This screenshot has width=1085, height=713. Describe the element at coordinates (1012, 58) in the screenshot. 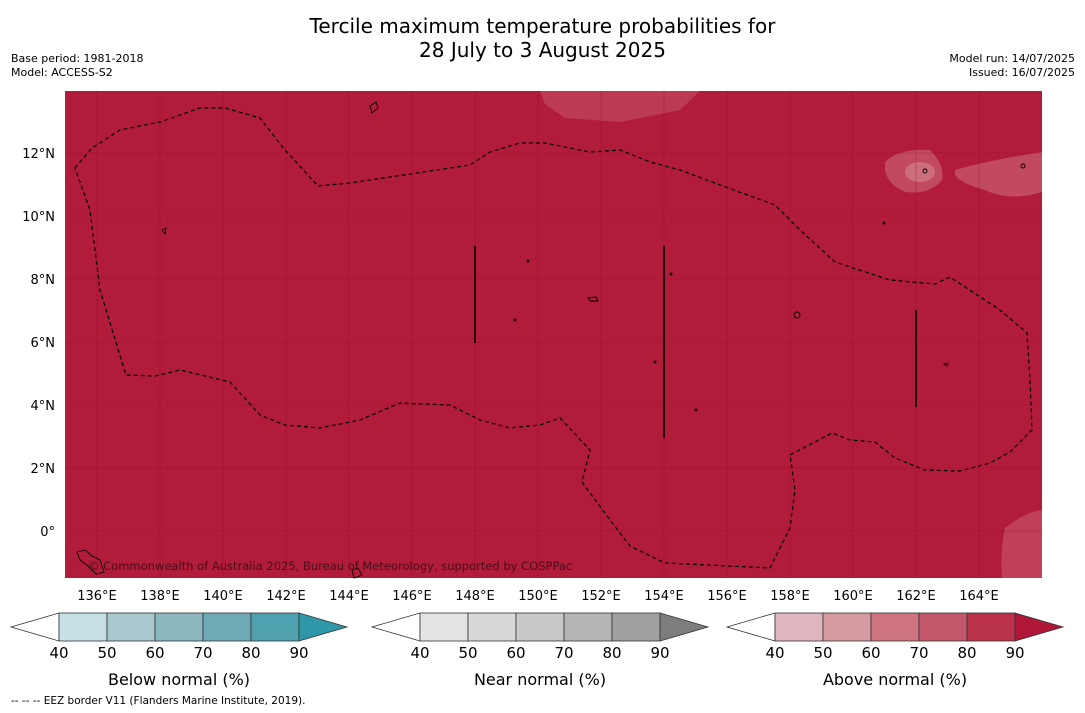

I see `model-run: Model run: 14/07/2025` at that location.